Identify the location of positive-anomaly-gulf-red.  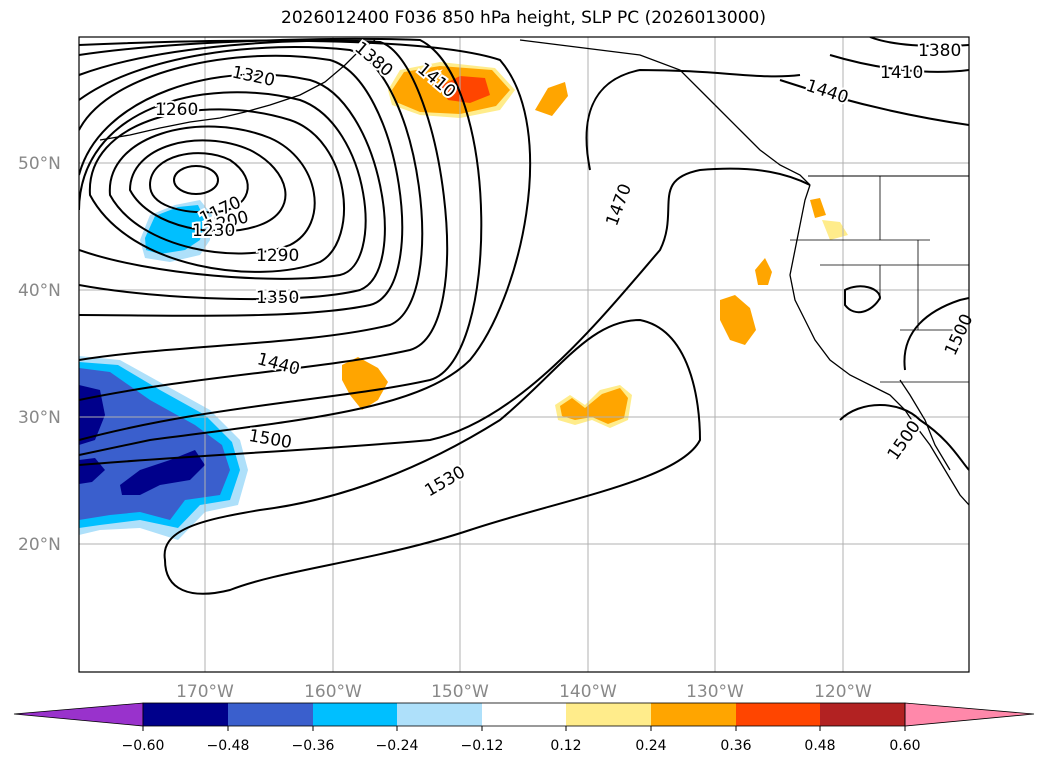
(465, 89).